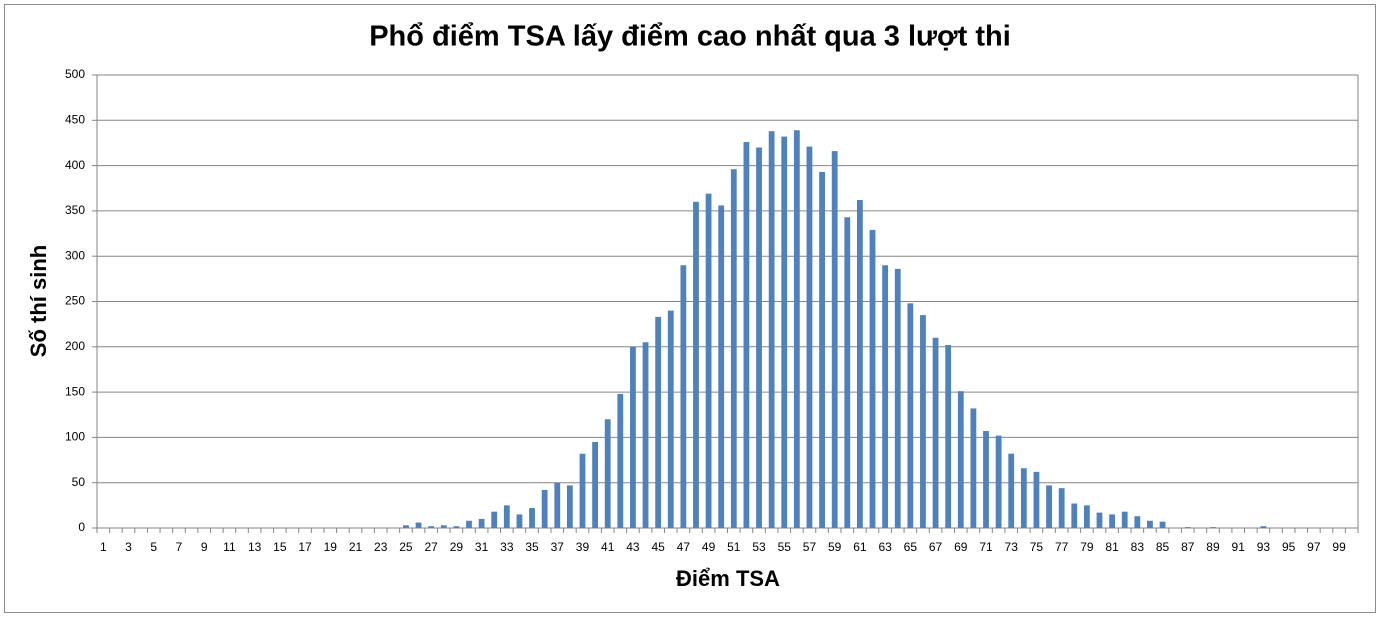 Image resolution: width=1381 pixels, height=620 pixels. Describe the element at coordinates (79, 482) in the screenshot. I see `y-tick-label: 50` at that location.